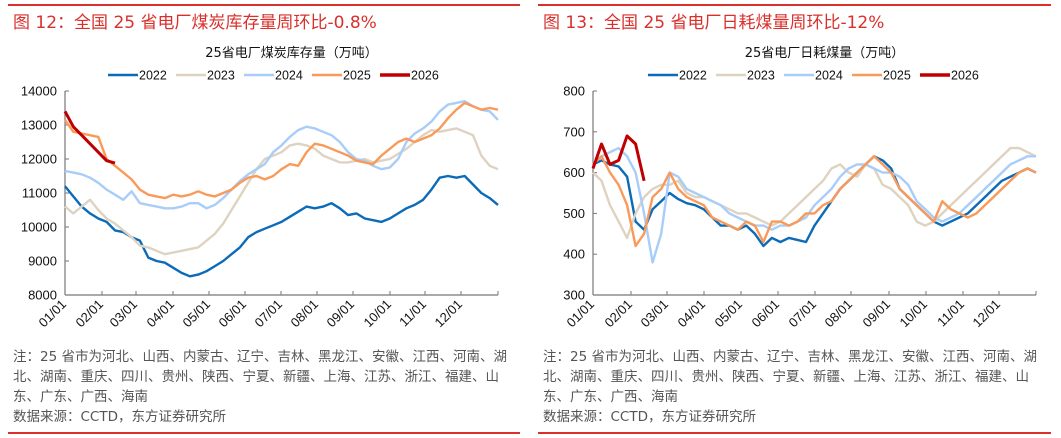  I want to click on y-tick-label: 300, so click(574, 295).